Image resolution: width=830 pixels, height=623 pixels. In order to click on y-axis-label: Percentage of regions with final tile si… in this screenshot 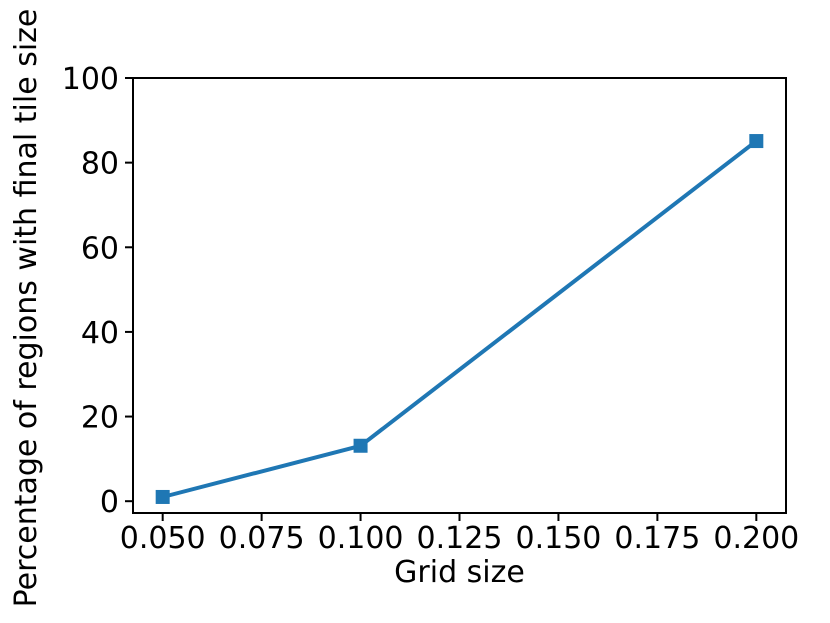, I will do `click(26, 308)`.